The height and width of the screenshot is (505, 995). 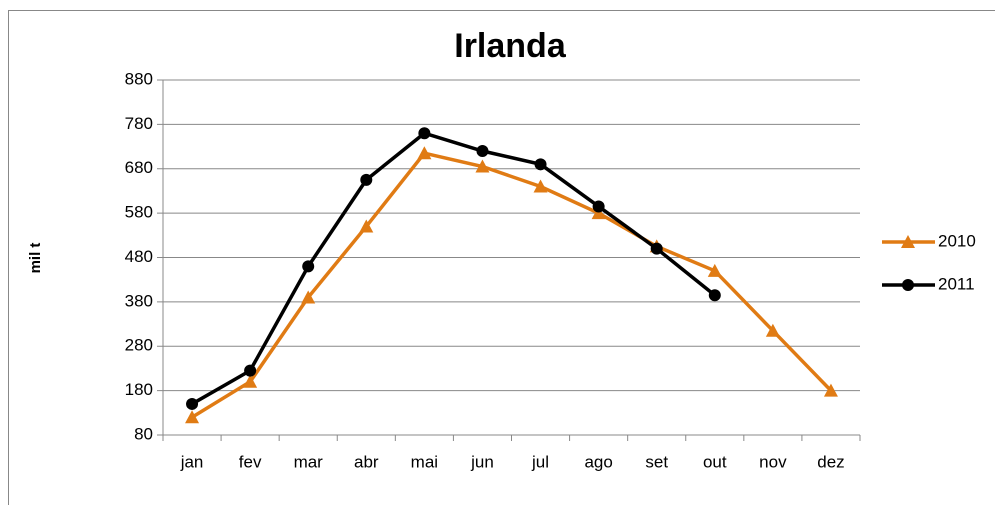 What do you see at coordinates (139, 78) in the screenshot?
I see `y-tick-label: 880` at bounding box center [139, 78].